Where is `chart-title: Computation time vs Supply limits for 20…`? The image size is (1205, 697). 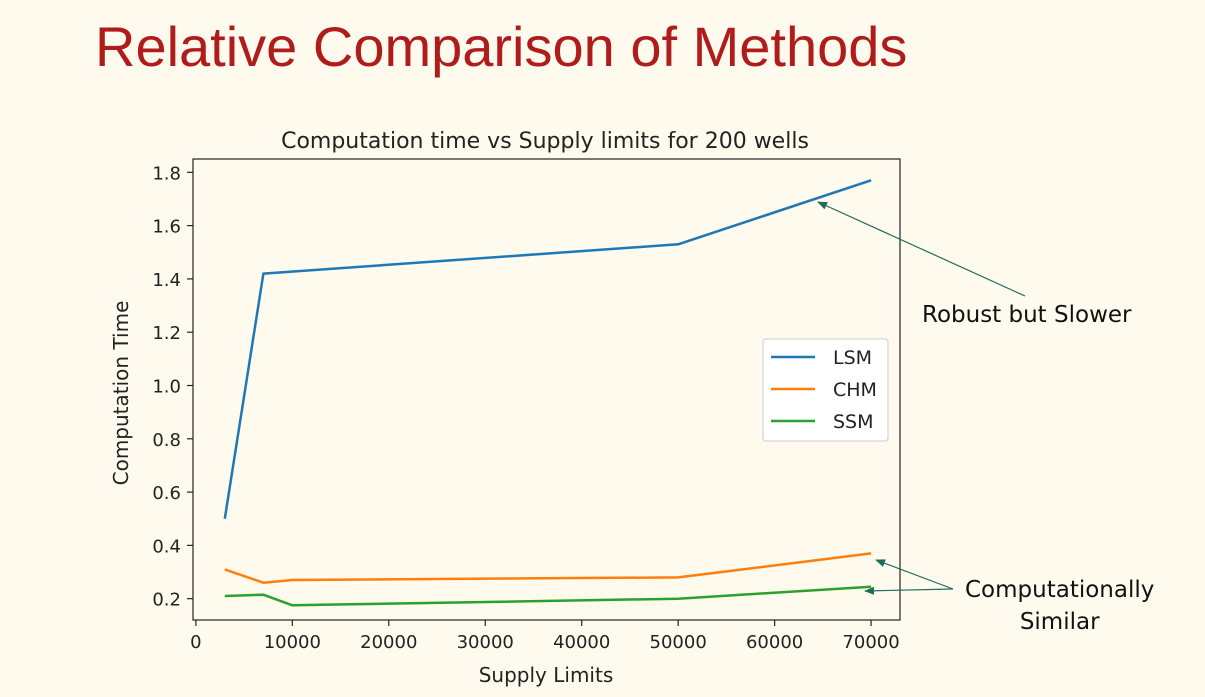
chart-title: Computation time vs Supply limits for 20… is located at coordinates (545, 141).